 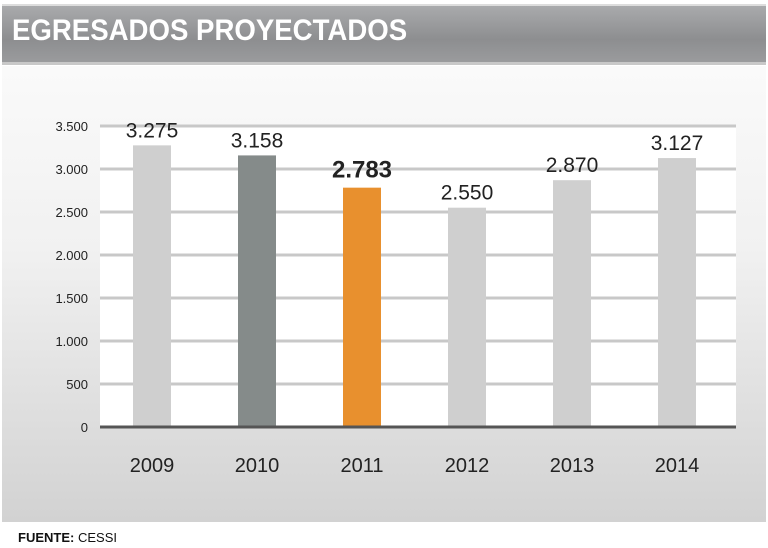 I want to click on data-label: 3.275, so click(x=152, y=130).